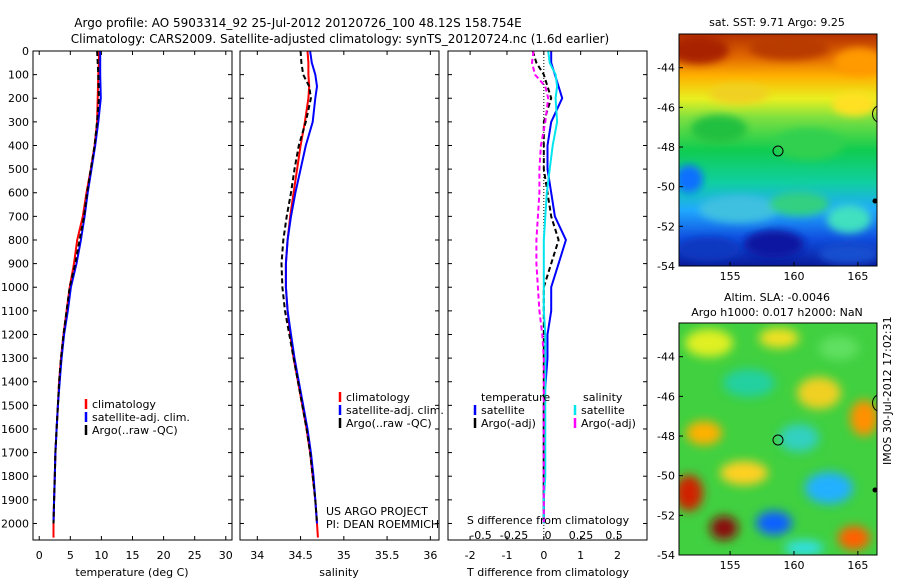 The height and width of the screenshot is (580, 900). I want to click on legend-t-satellite: satellite, so click(503, 410).